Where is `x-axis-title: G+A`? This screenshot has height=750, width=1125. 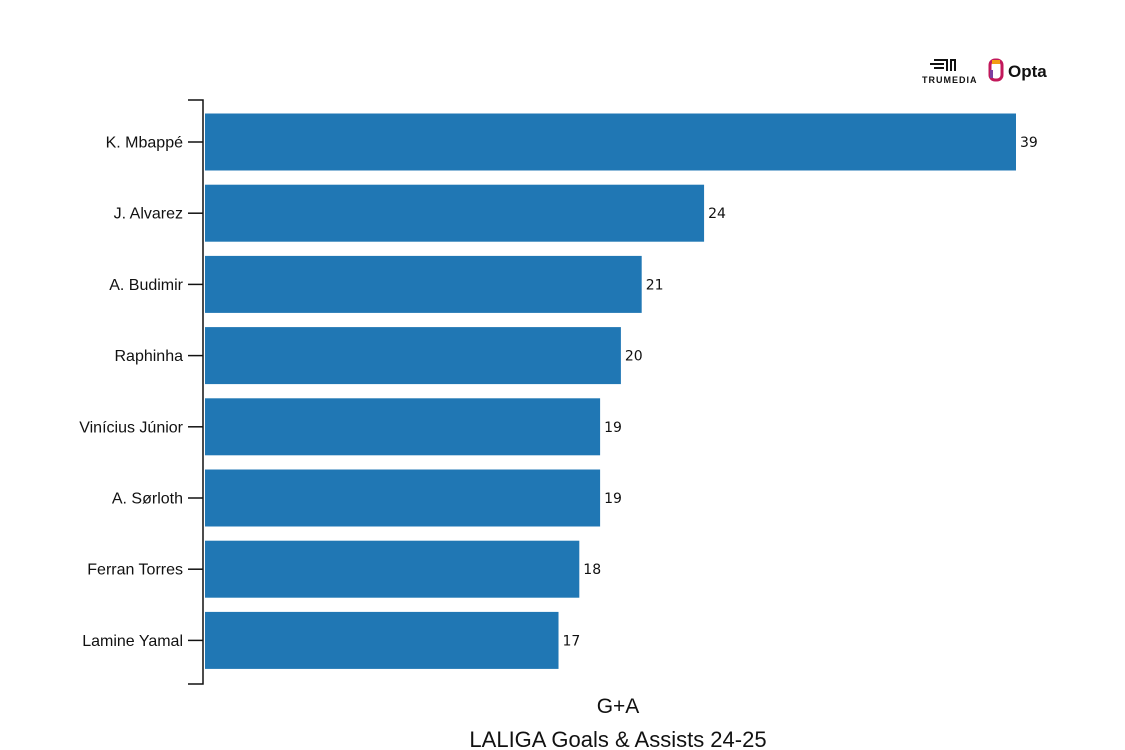 x-axis-title: G+A is located at coordinates (618, 706).